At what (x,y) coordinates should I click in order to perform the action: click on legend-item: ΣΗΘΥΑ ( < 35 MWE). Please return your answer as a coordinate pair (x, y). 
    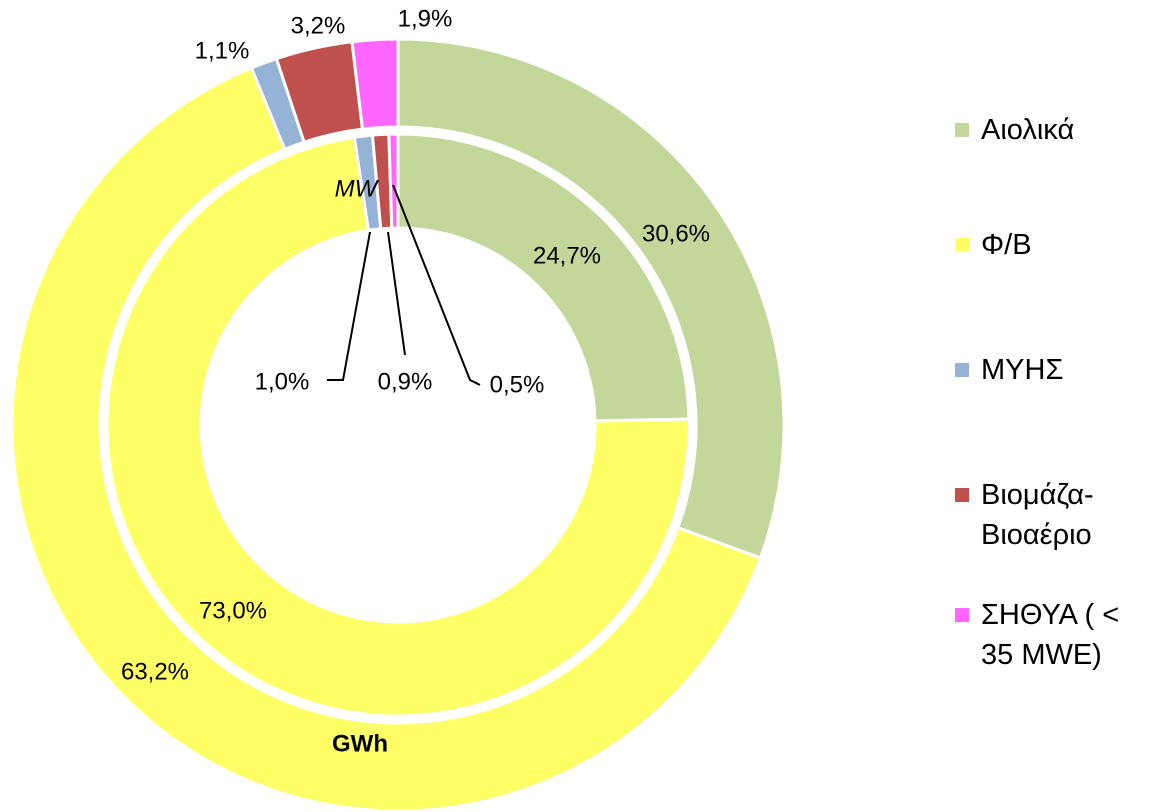
    Looking at the image, I should click on (1047, 635).